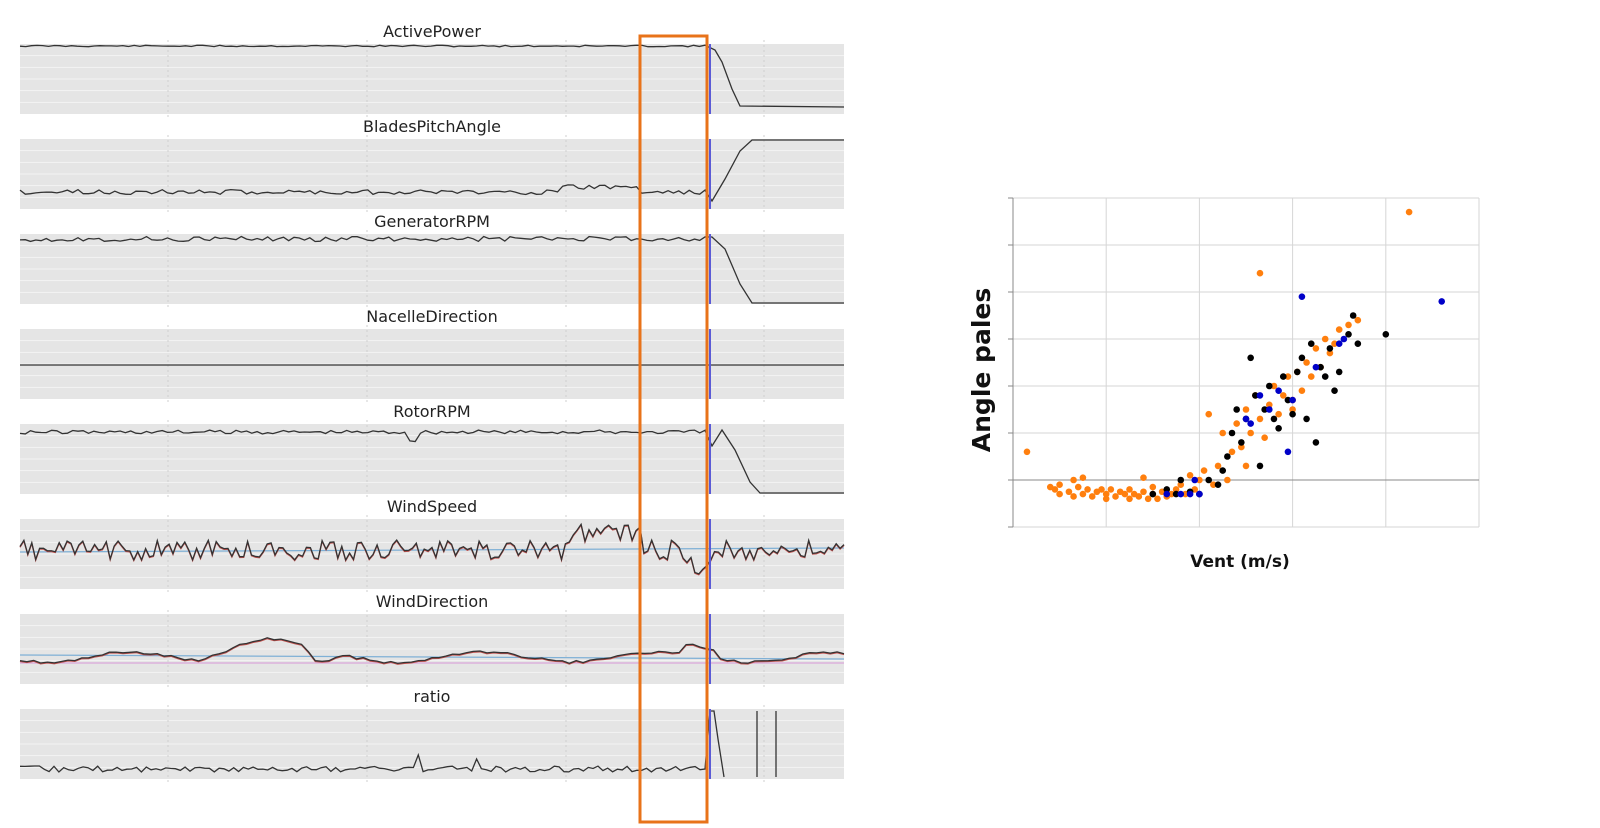 The height and width of the screenshot is (828, 1600). I want to click on panel-2: BladesPitchAngle, so click(431, 165).